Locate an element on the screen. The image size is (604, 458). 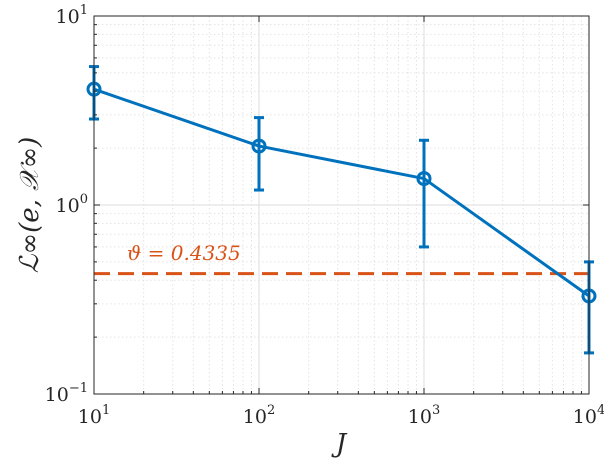
y-tick-labels: 10⁻¹ 10⁰ 10¹ is located at coordinates (66, 204).